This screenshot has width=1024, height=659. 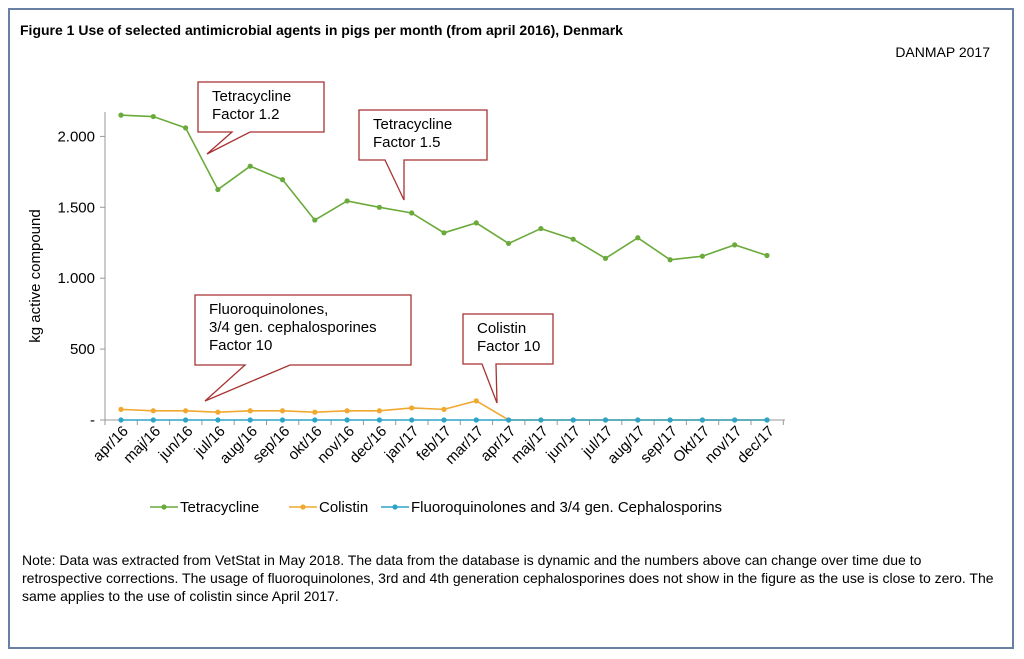 I want to click on x-tick-label: dec/17, so click(x=756, y=445).